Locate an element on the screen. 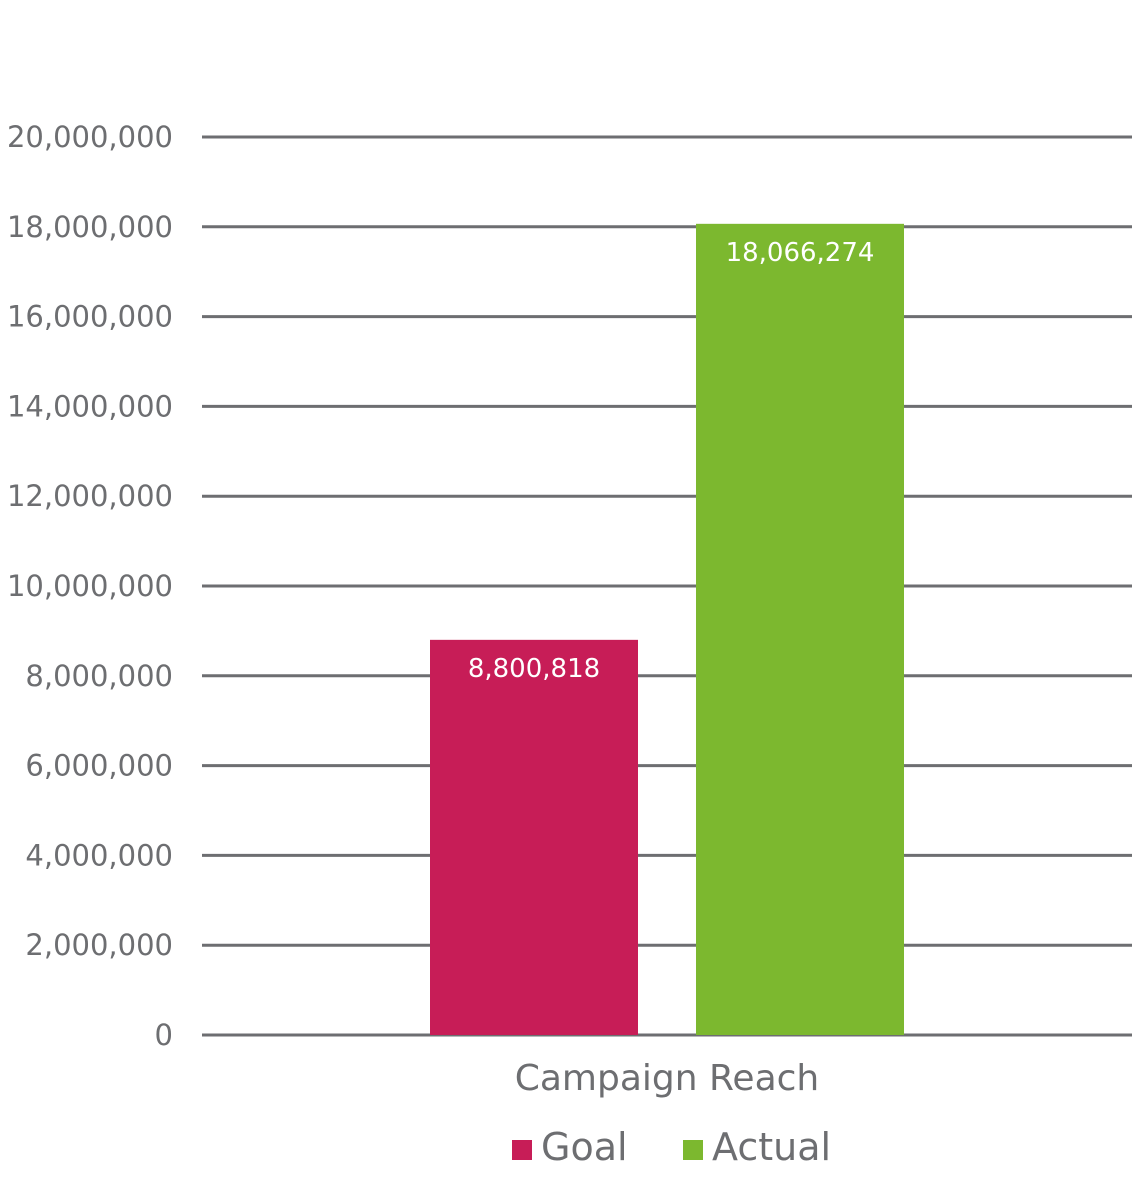 Image resolution: width=1132 pixels, height=1200 pixels. bar-goal is located at coordinates (534, 837).